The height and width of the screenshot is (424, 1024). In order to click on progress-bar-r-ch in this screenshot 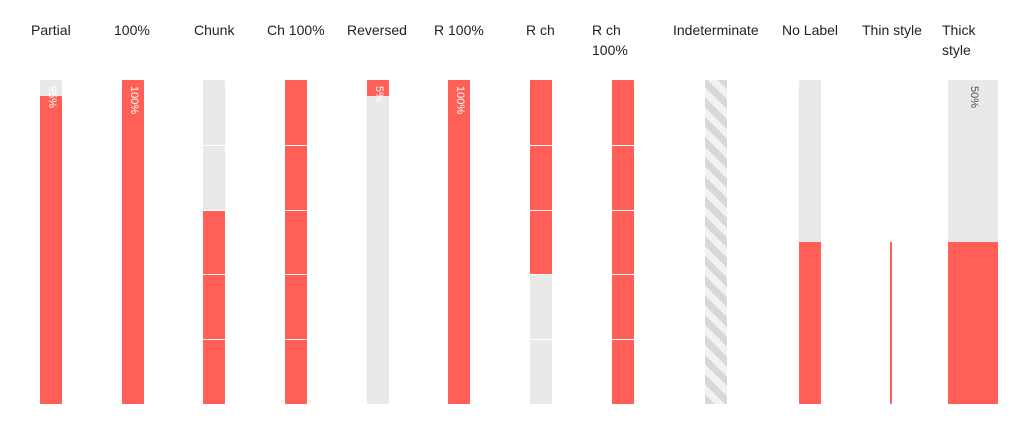, I will do `click(541, 242)`.